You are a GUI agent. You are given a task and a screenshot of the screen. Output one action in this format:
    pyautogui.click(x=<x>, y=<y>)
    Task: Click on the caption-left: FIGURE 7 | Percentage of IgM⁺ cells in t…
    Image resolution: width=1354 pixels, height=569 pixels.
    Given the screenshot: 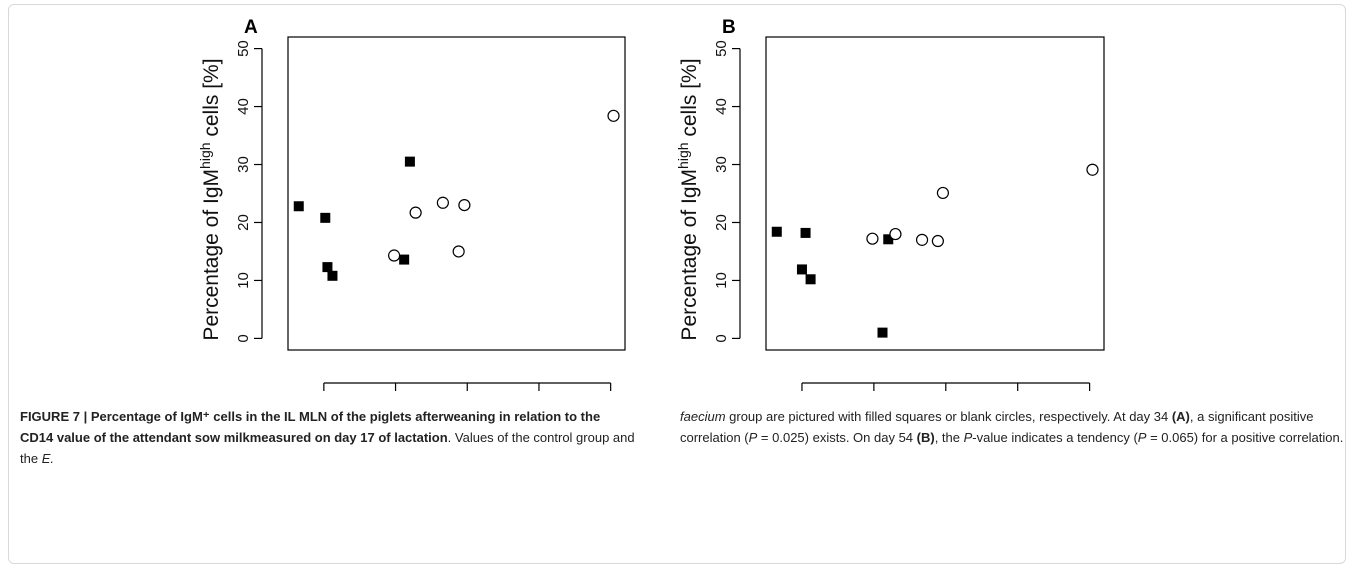 What is the action you would take?
    pyautogui.click(x=327, y=437)
    